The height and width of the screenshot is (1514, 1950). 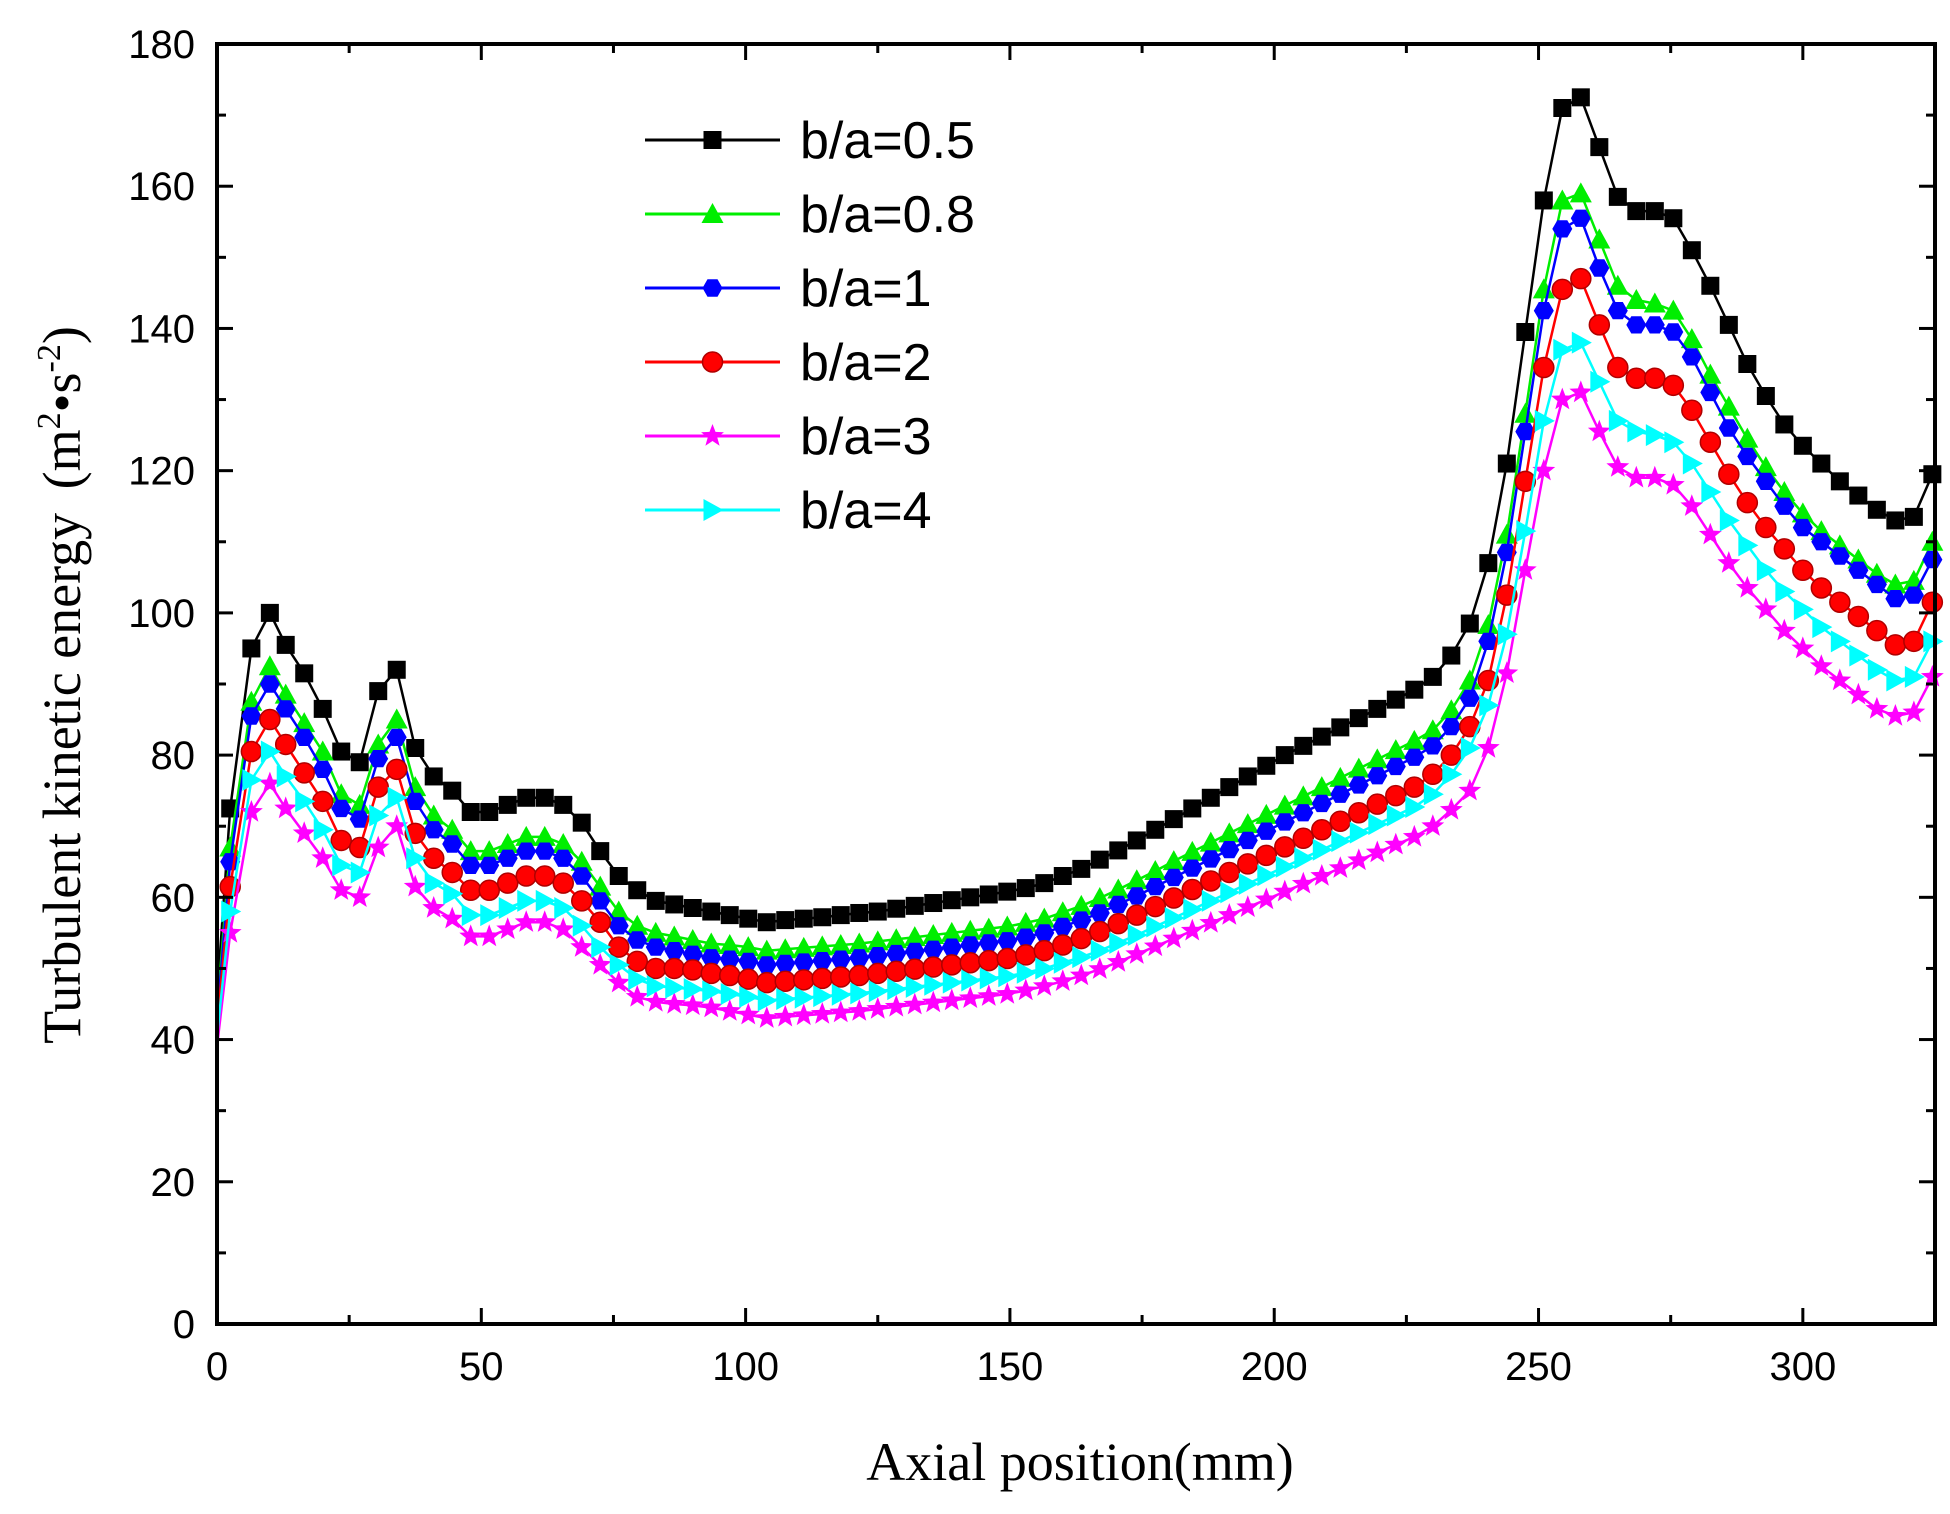 I want to click on x-tick-label: 250, so click(x=1538, y=1367).